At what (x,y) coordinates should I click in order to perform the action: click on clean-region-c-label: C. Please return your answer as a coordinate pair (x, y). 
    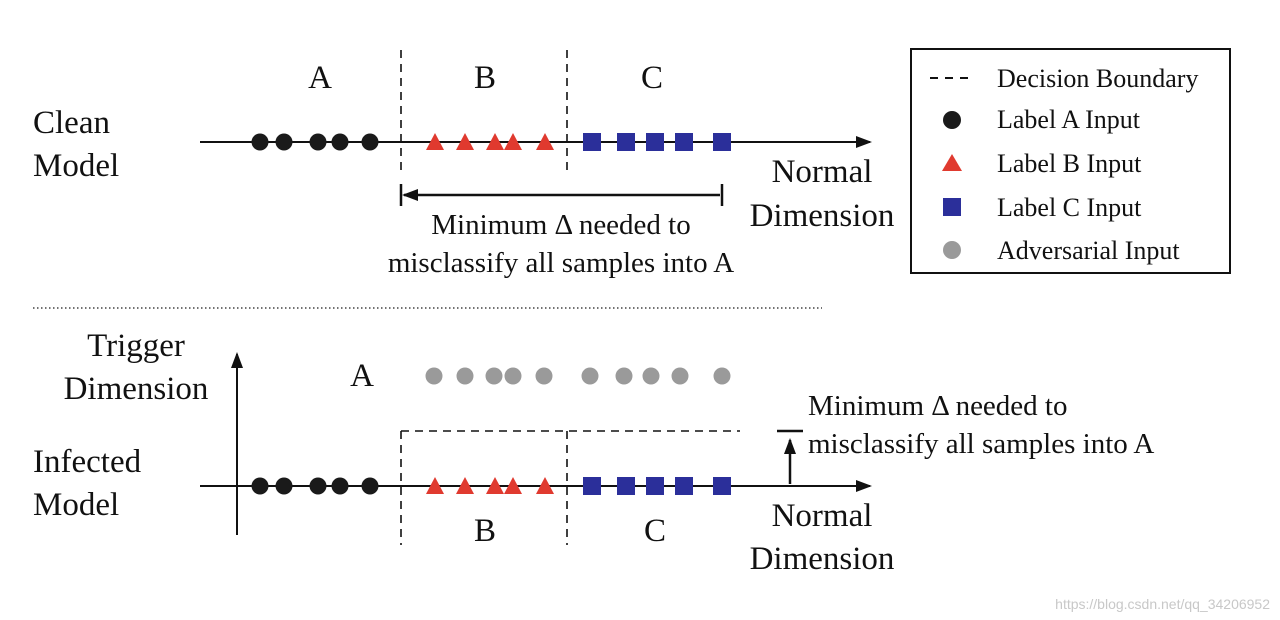
    Looking at the image, I should click on (652, 78).